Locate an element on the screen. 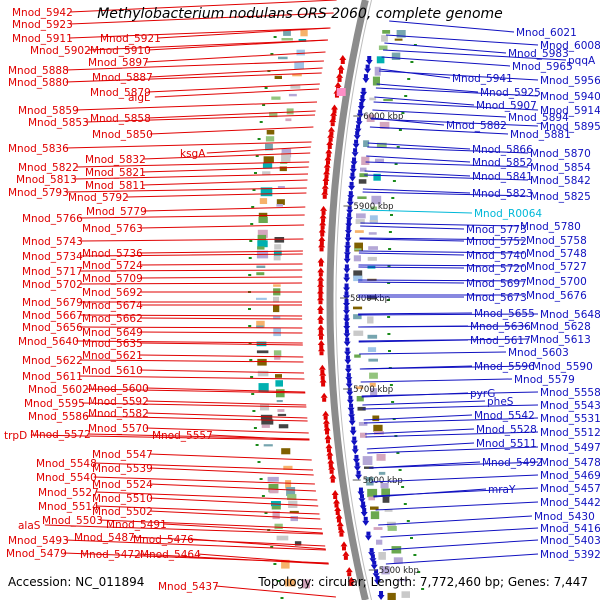 This screenshot has width=600, height=600. left-gene-label: Mnod_5635 is located at coordinates (112, 344).